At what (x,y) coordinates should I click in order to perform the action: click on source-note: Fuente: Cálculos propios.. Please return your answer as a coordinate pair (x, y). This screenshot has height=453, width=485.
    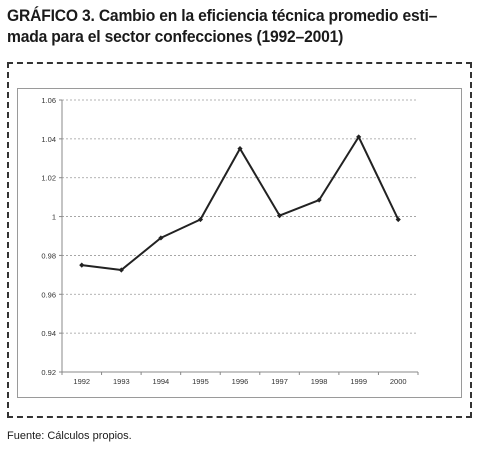
    Looking at the image, I should click on (69, 436).